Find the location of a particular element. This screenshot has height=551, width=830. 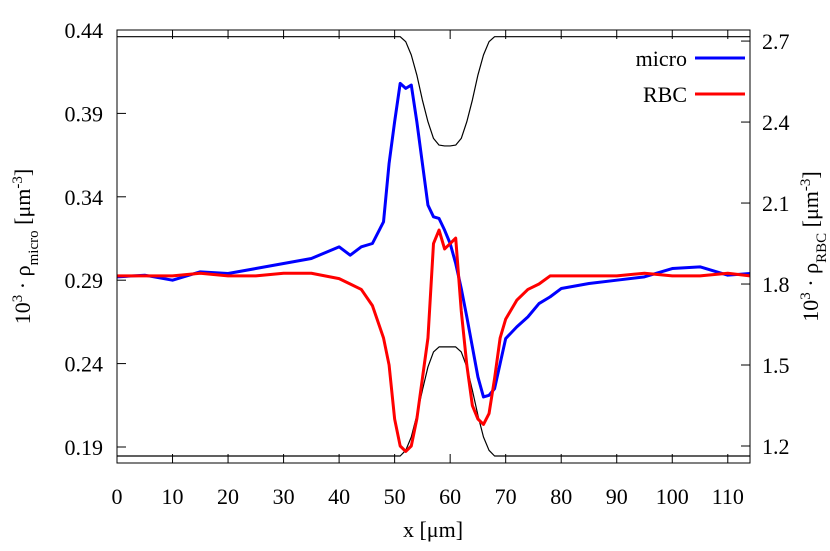

x-tick-label: 20 is located at coordinates (228, 496).